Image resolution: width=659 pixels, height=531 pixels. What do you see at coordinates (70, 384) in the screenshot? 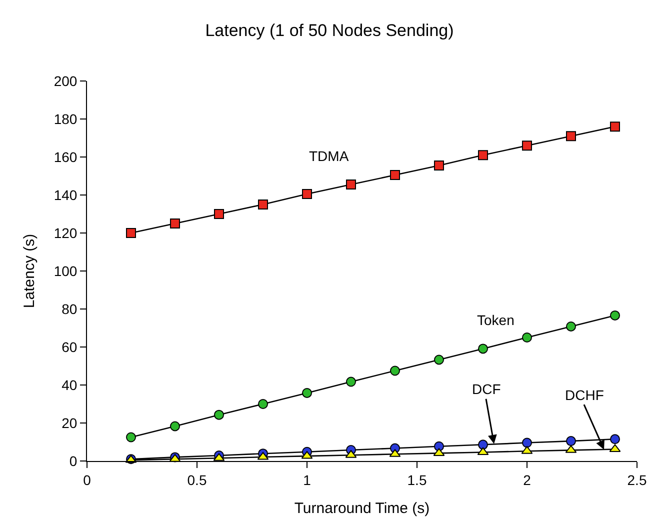
I see `y-tick-label: 40` at bounding box center [70, 384].